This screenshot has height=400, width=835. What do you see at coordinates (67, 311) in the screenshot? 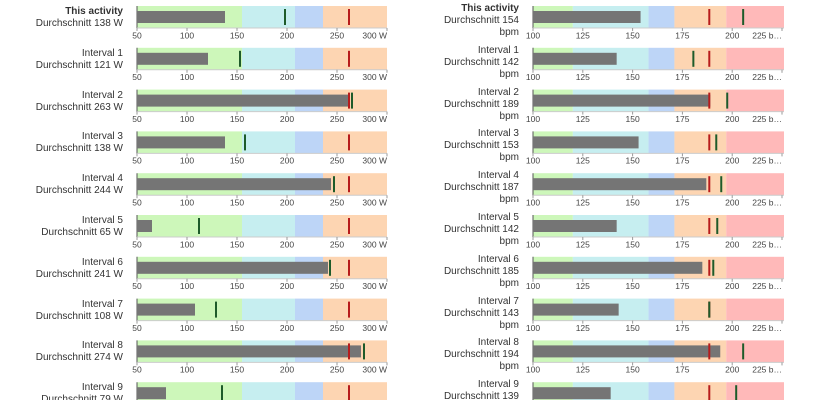
I see `row-label: Interval 7 Durchschnitt 108 W` at bounding box center [67, 311].